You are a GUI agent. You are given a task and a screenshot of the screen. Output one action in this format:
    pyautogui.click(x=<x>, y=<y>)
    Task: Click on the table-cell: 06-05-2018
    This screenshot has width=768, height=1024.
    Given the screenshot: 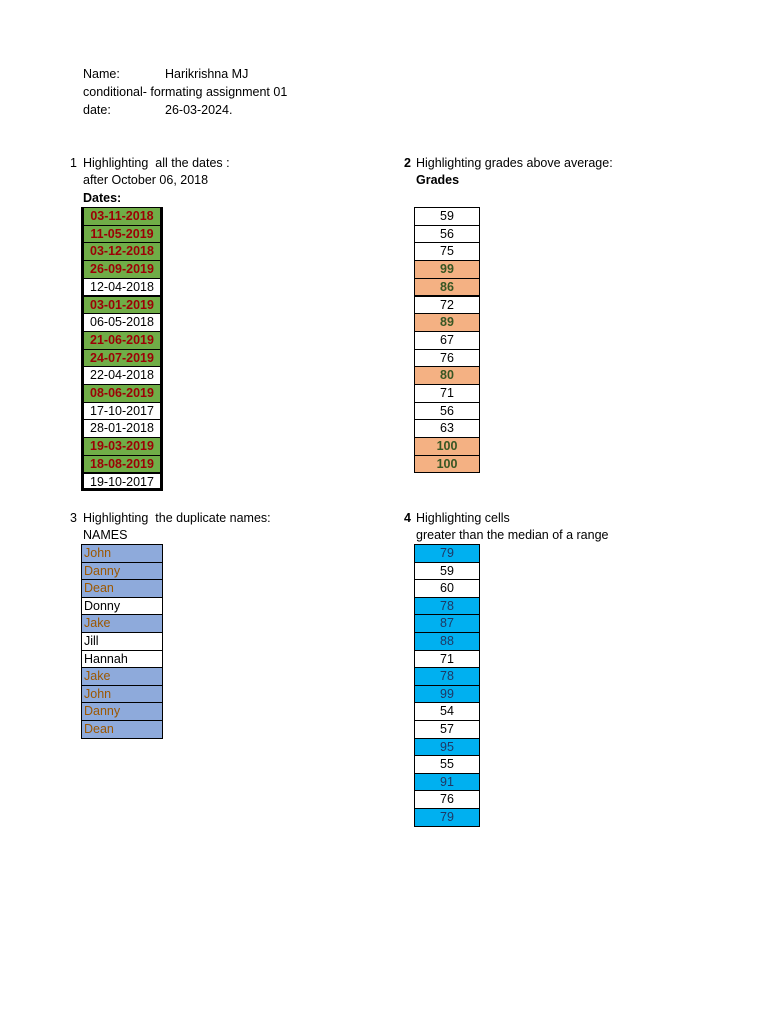 What is the action you would take?
    pyautogui.click(x=122, y=322)
    